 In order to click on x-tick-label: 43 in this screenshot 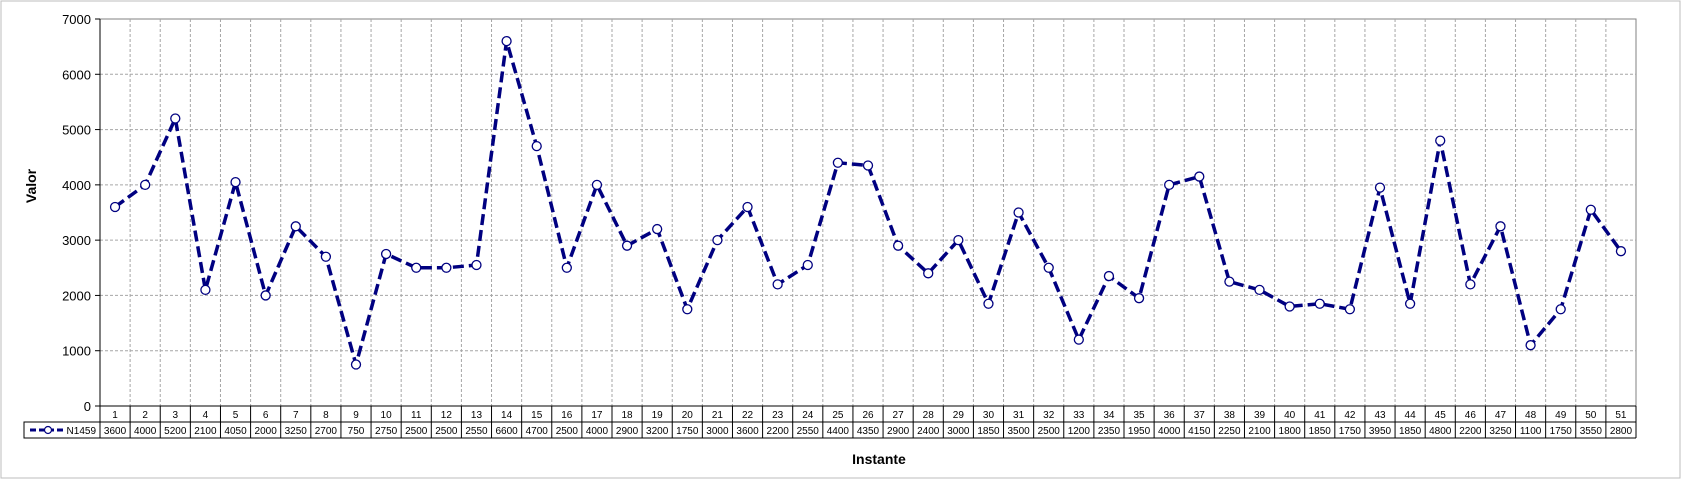, I will do `click(1380, 415)`.